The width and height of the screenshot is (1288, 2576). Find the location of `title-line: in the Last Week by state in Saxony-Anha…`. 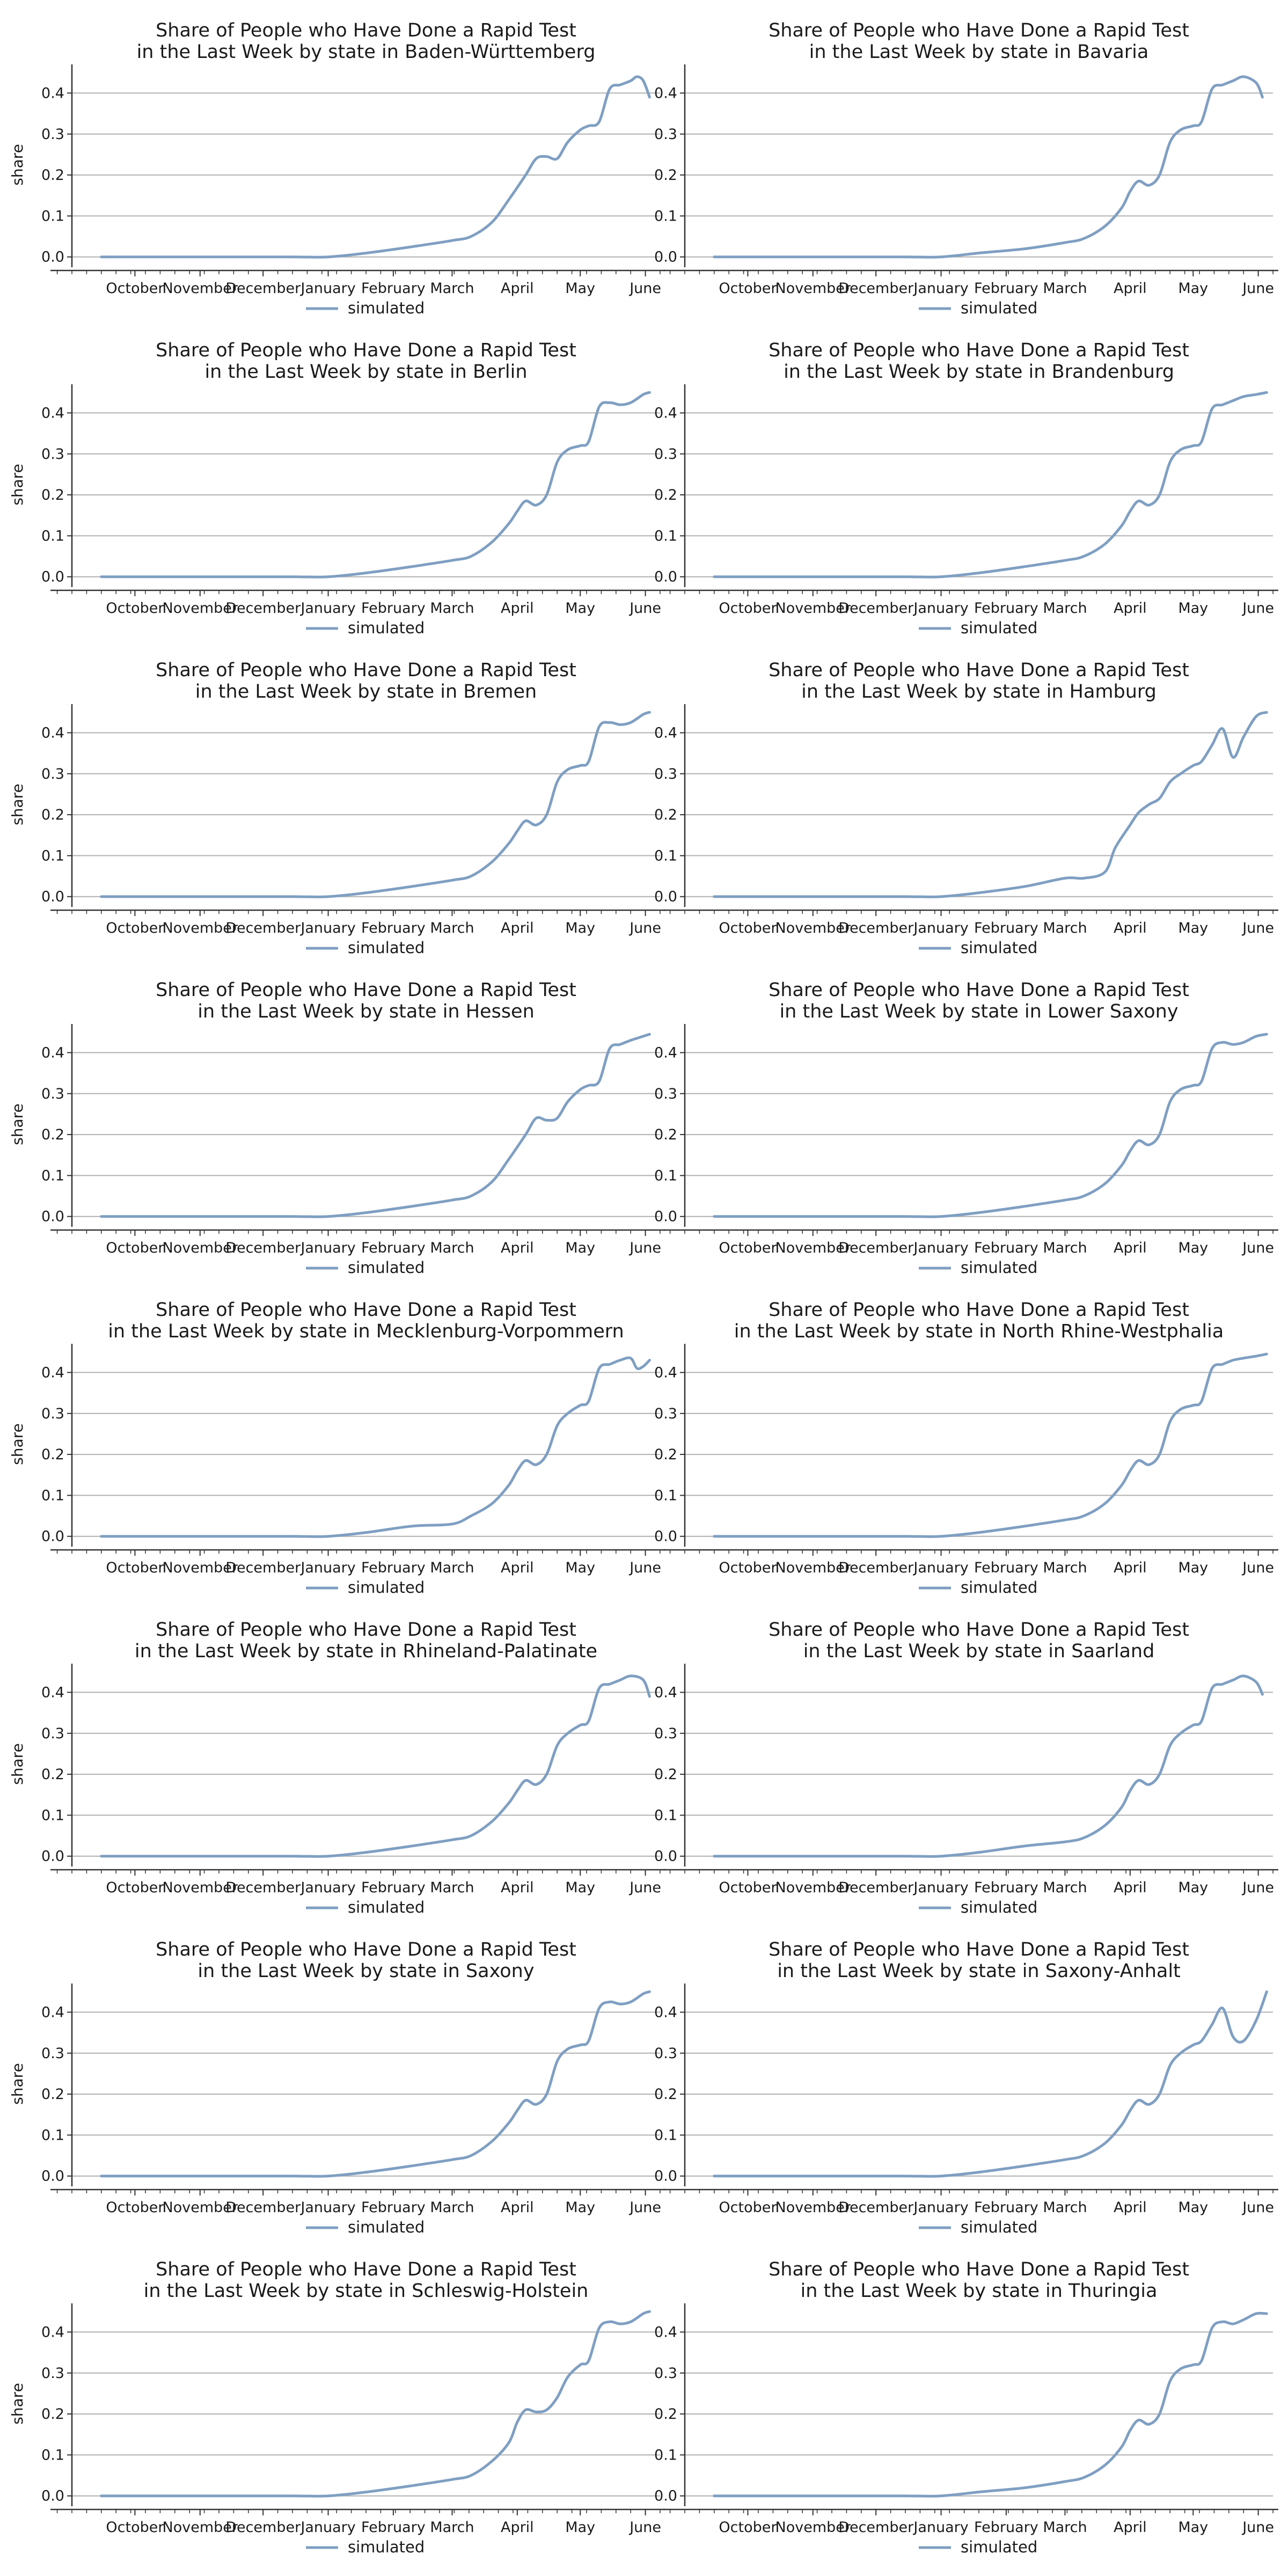

title-line: in the Last Week by state in Saxony-Anha… is located at coordinates (979, 1971).